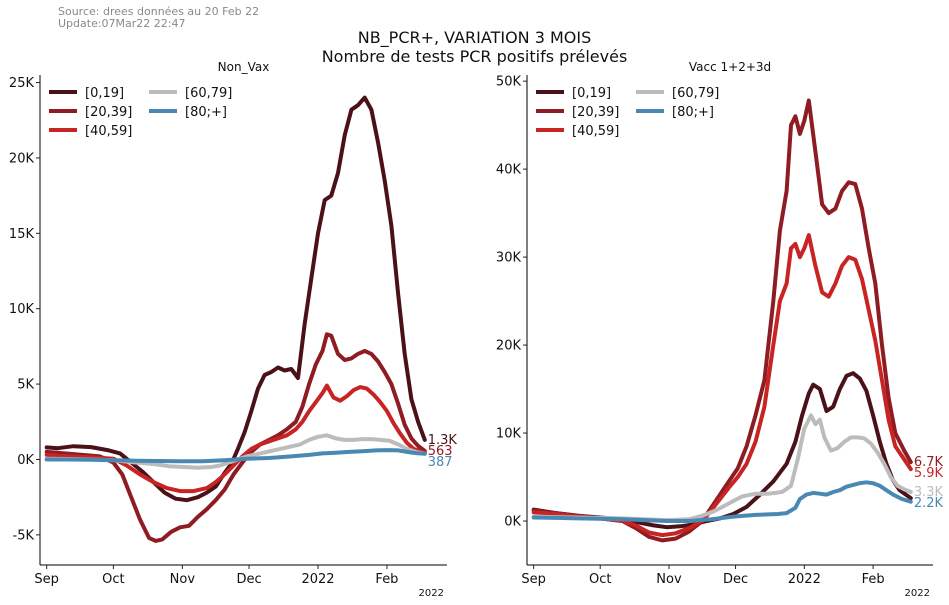  What do you see at coordinates (509, 170) in the screenshot?
I see `y-tick-label: 40K` at bounding box center [509, 170].